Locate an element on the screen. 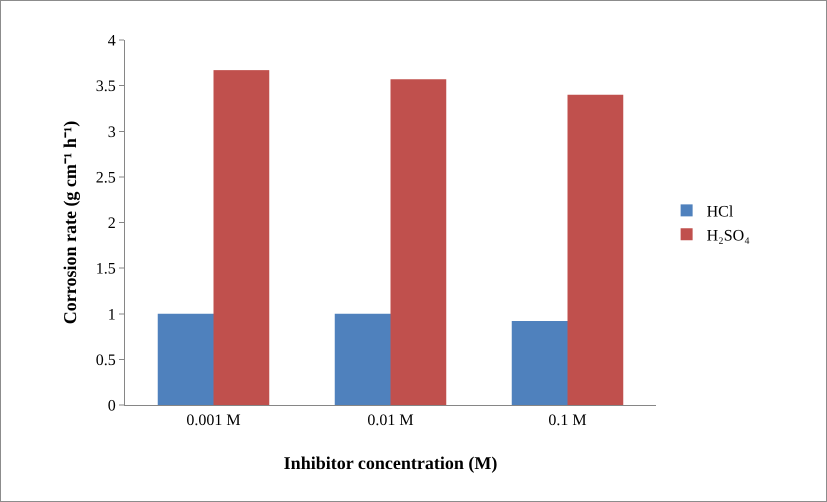  y-tick-label: 1 is located at coordinates (112, 315).